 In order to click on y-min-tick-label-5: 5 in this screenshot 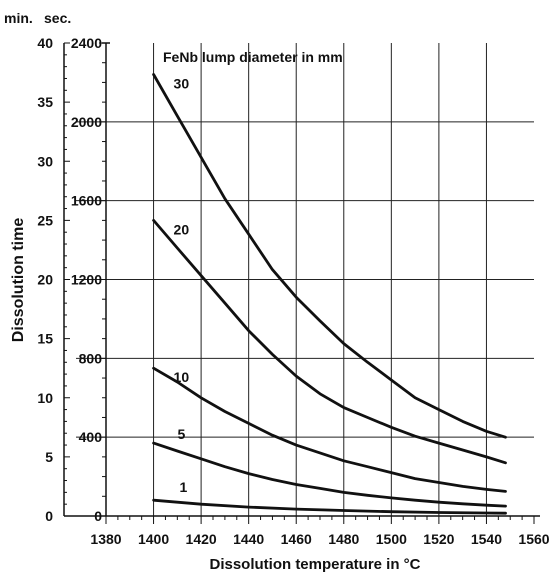, I will do `click(49, 457)`.